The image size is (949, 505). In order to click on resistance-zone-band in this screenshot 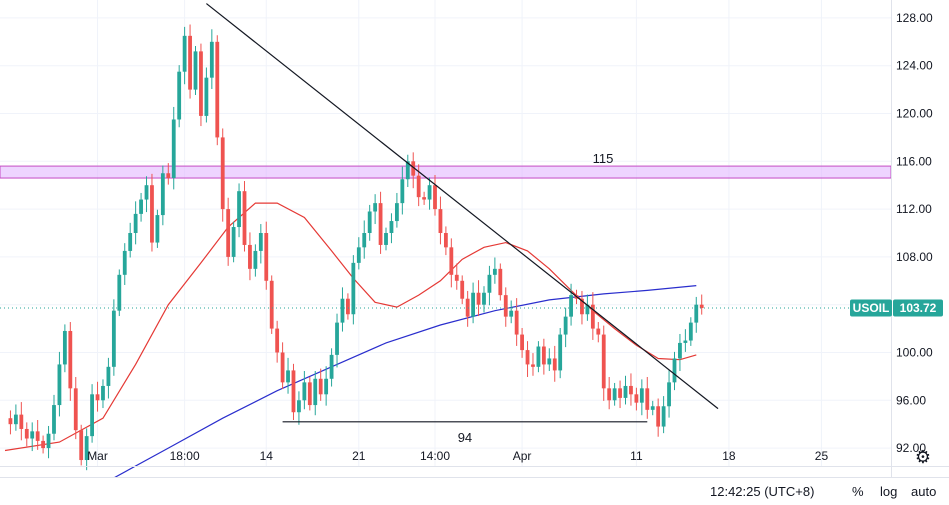, I will do `click(446, 172)`.